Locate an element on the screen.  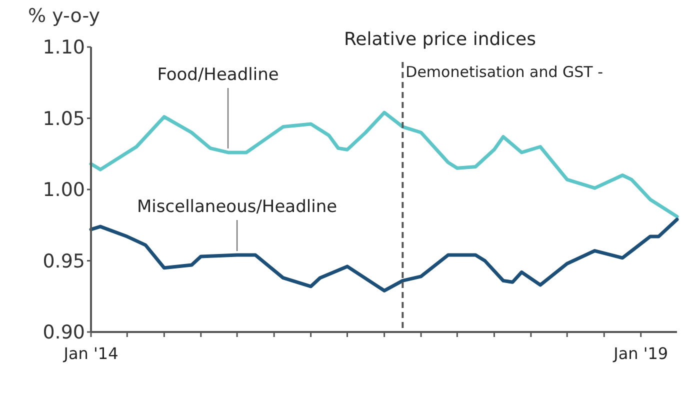
y-axis-title: % y-o-y is located at coordinates (64, 16).